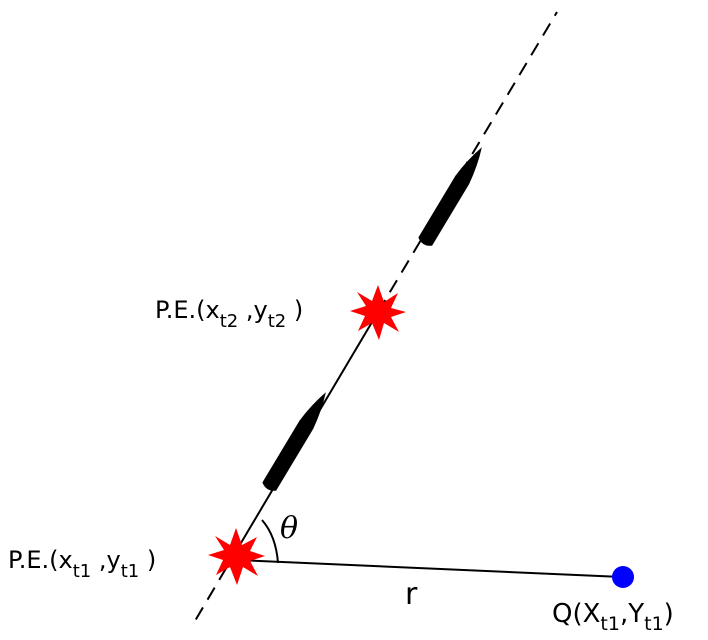 The image size is (708, 640). What do you see at coordinates (450, 196) in the screenshot?
I see `projectile-upper` at bounding box center [450, 196].